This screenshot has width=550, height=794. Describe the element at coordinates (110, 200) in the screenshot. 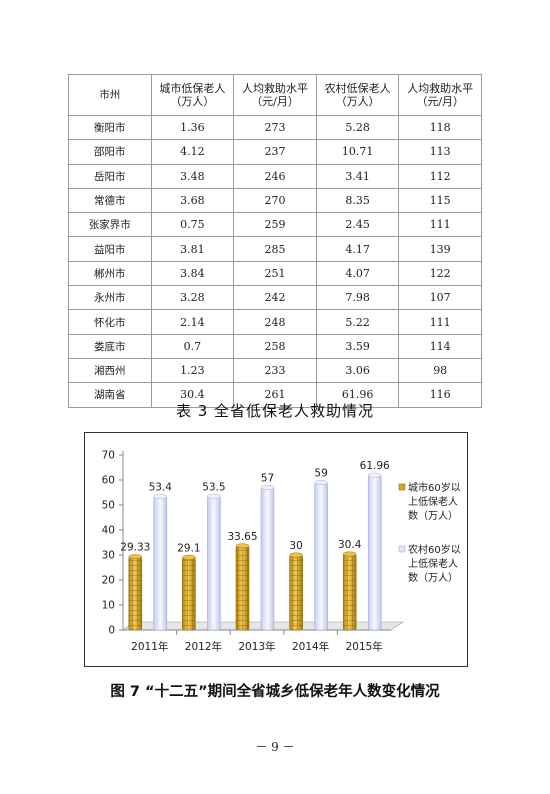

I see `table-cell-region: 常德市` at that location.